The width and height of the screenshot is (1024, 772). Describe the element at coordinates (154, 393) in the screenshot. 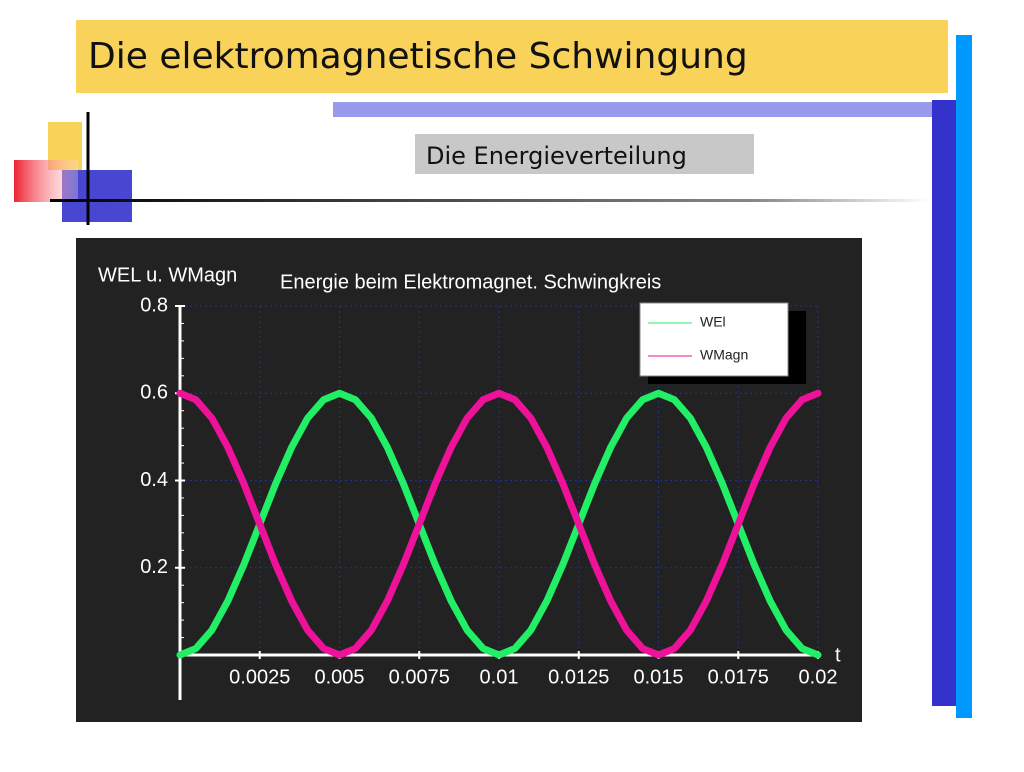

I see `y-tick-label: 0.6` at that location.